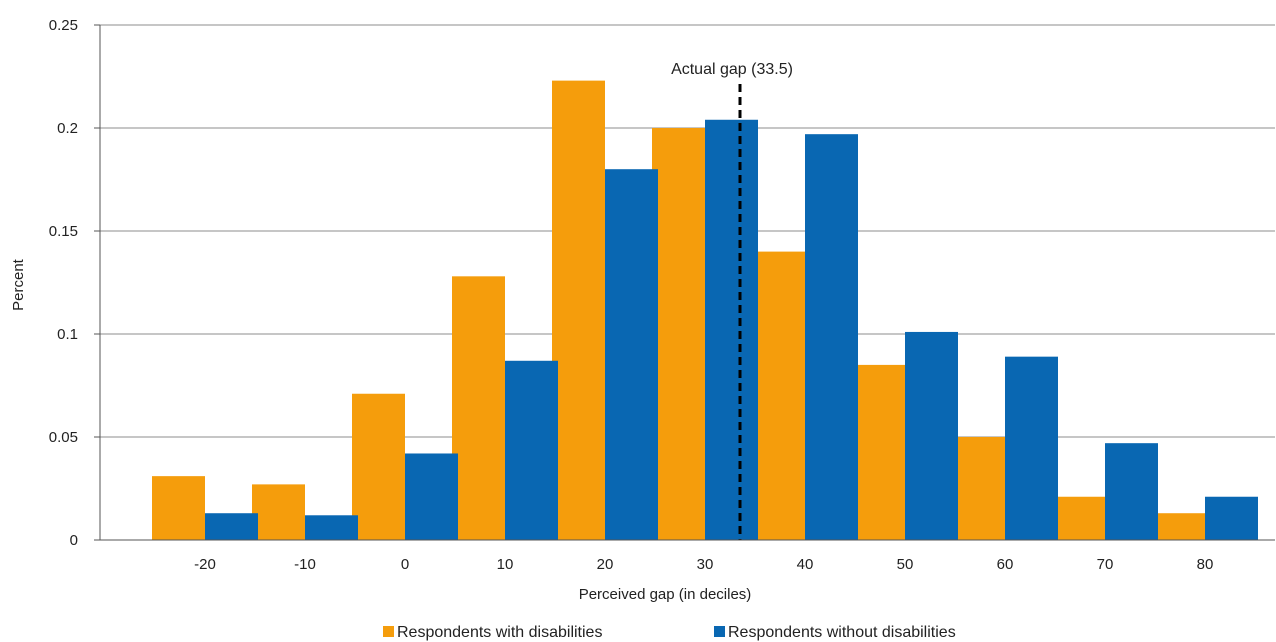 The image size is (1276, 642). What do you see at coordinates (905, 564) in the screenshot?
I see `x-tick-label: 50` at bounding box center [905, 564].